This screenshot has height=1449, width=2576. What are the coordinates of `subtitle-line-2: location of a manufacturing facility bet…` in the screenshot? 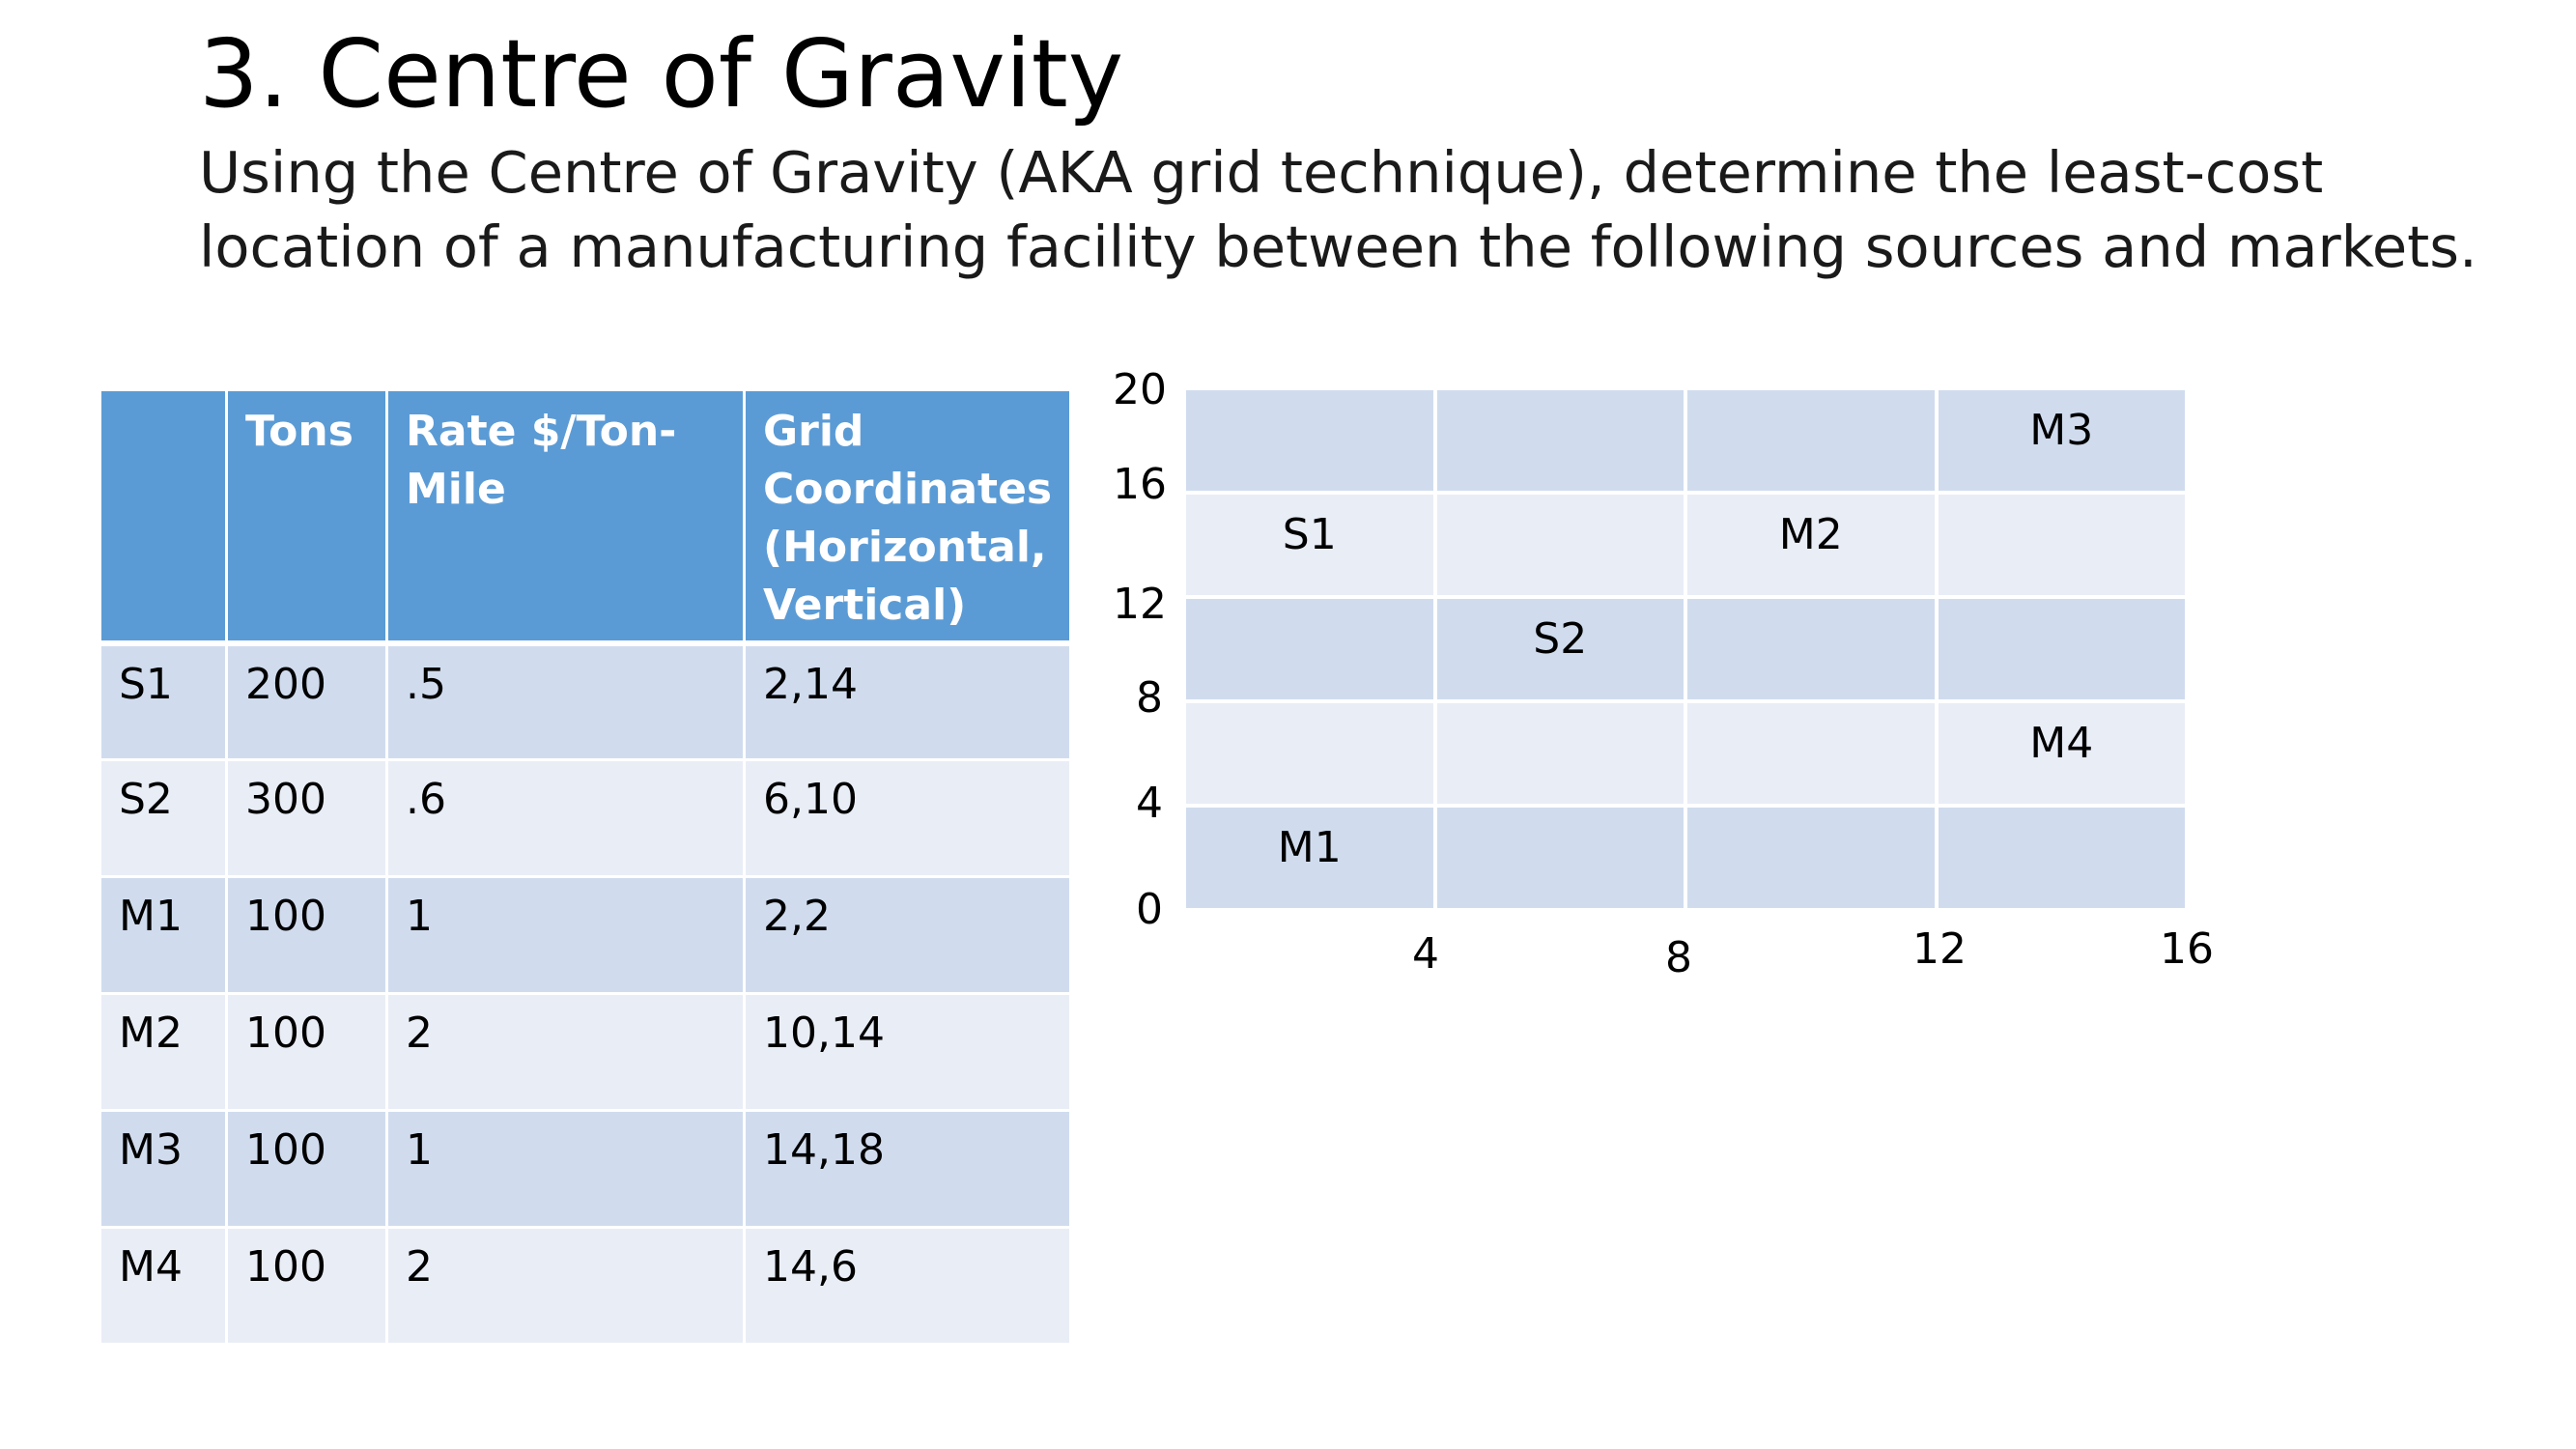 It's located at (1338, 246).